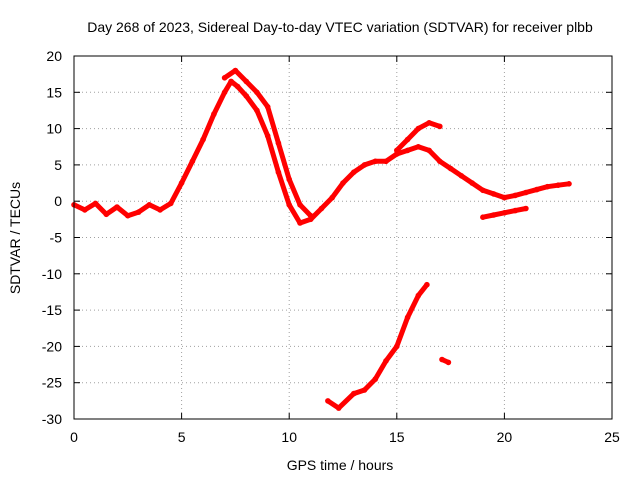  I want to click on x-tick-label: 15, so click(397, 437).